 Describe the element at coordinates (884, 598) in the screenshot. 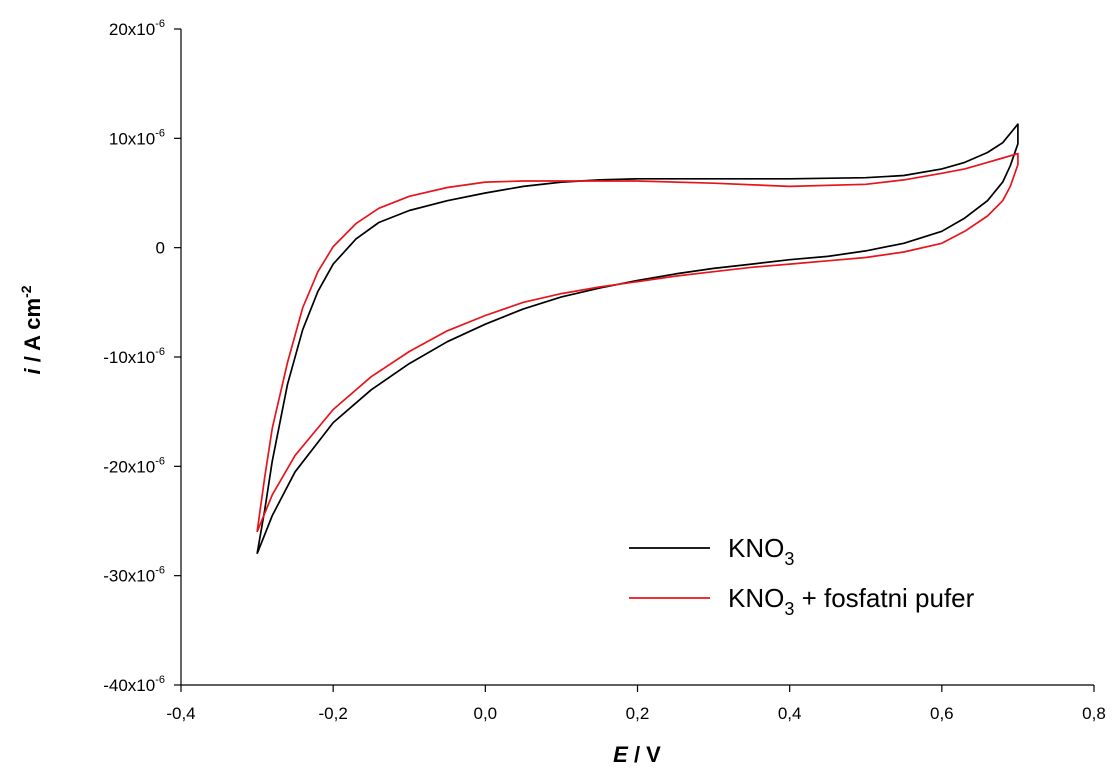

I see `legend-label-rest: + fosfatni pufer` at that location.